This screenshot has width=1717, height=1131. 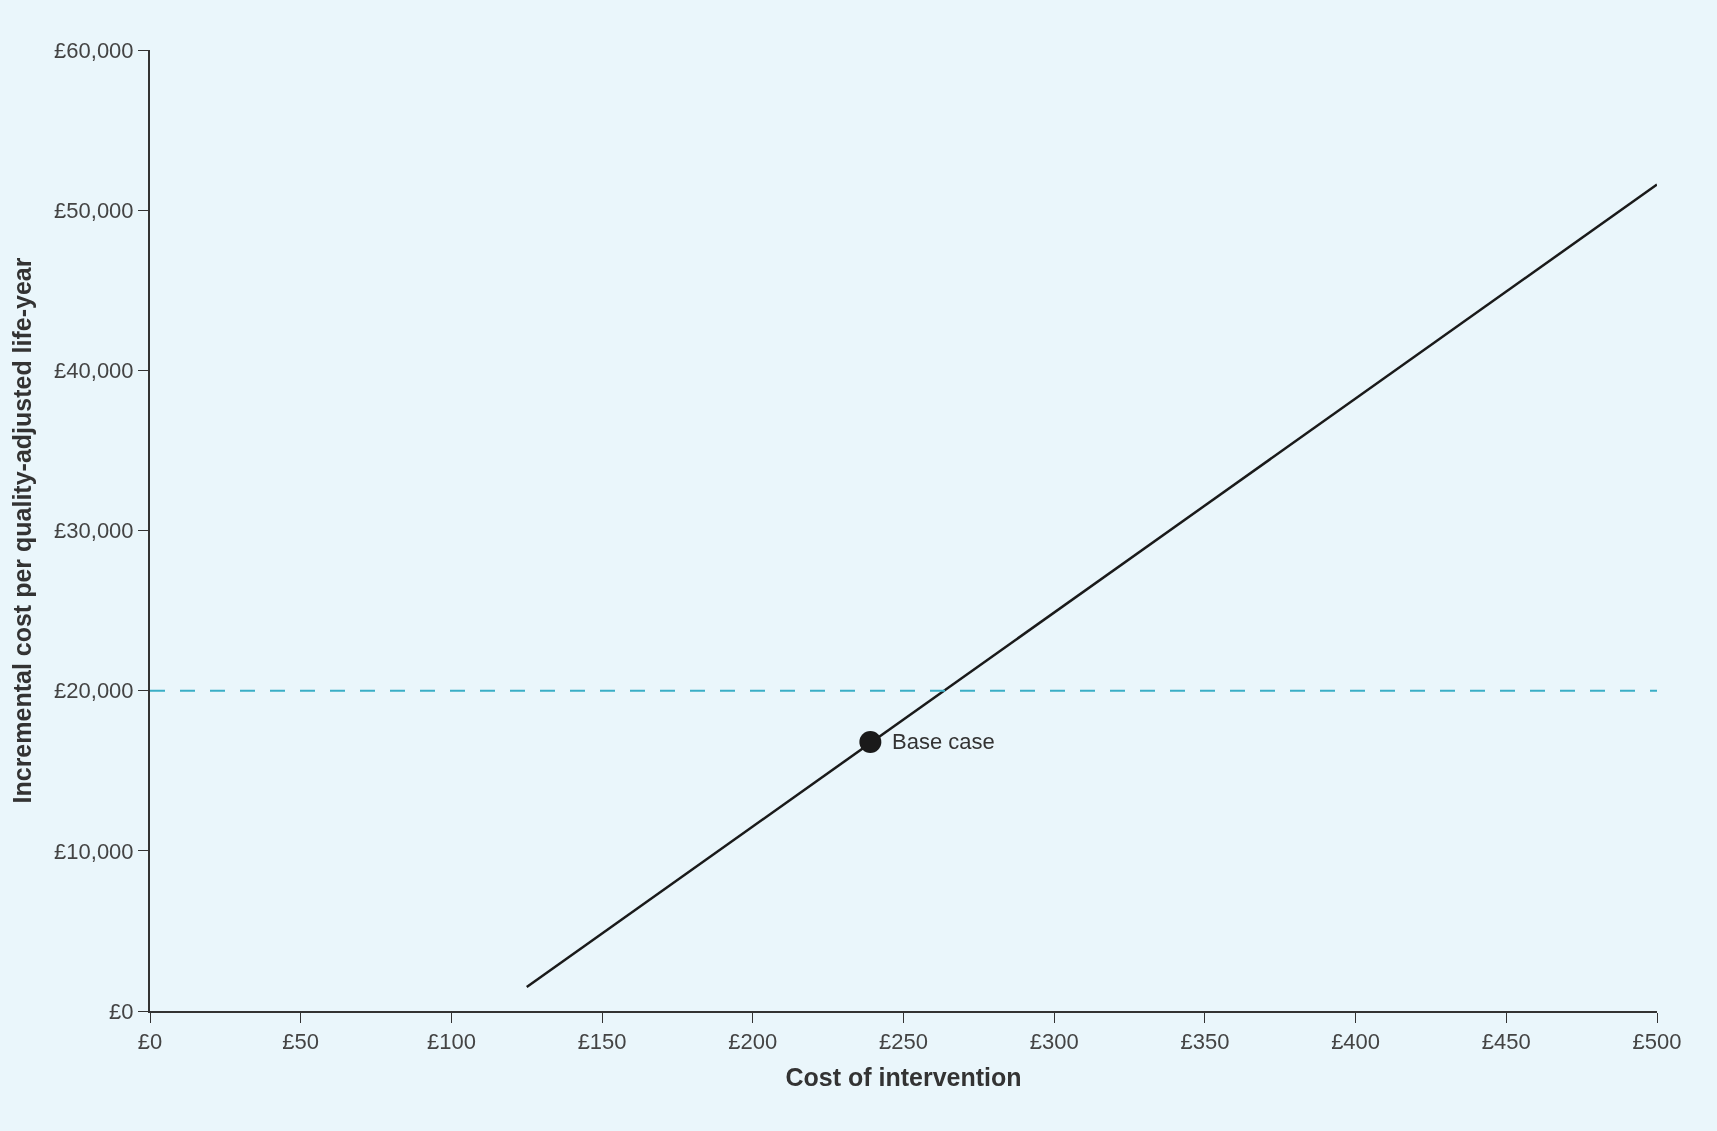 What do you see at coordinates (94, 531) in the screenshot?
I see `y-tick-label: £30,000` at bounding box center [94, 531].